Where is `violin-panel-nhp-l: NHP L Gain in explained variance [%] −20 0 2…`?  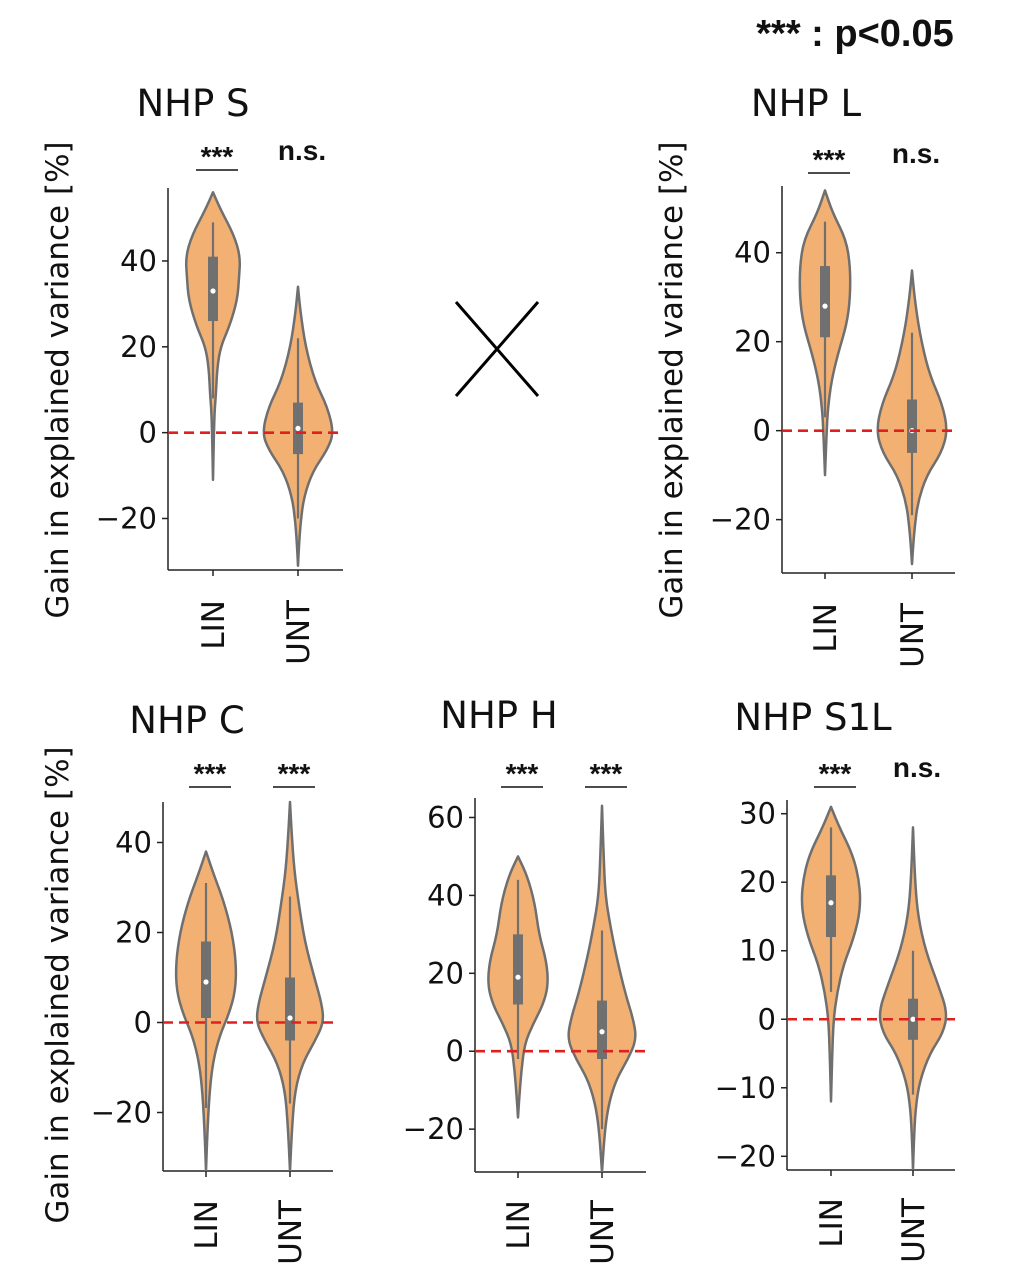
violin-panel-nhp-l: NHP L Gain in explained variance [%] −20 0 2… is located at coordinates (804, 375).